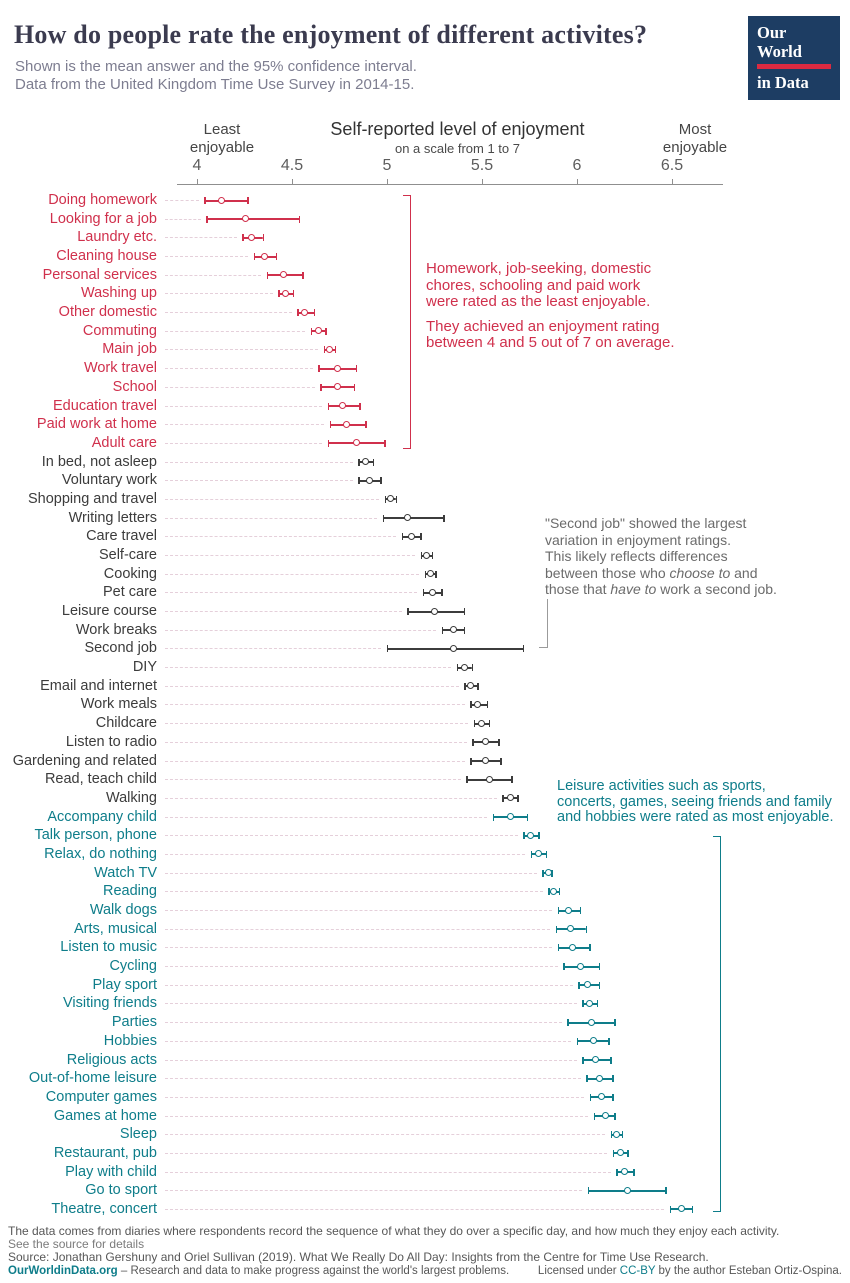  What do you see at coordinates (118, 293) in the screenshot?
I see `activity-label: Washing up` at bounding box center [118, 293].